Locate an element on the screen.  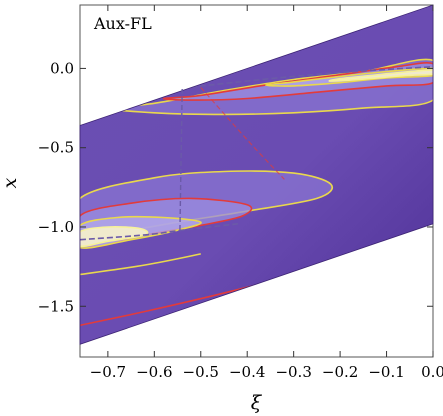
y-tick-label: 0.0 is located at coordinates (62, 68).